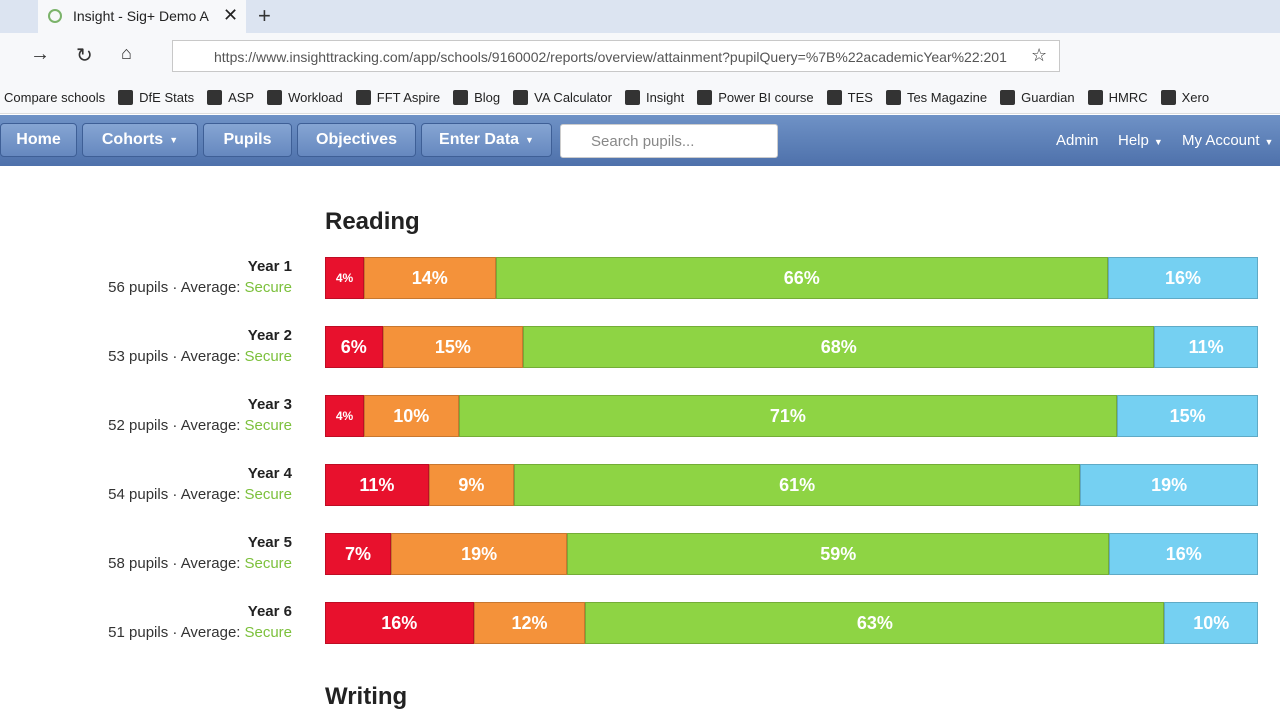 Image resolution: width=1280 pixels, height=720 pixels. I want to click on nav-link-label: Help, so click(1133, 140).